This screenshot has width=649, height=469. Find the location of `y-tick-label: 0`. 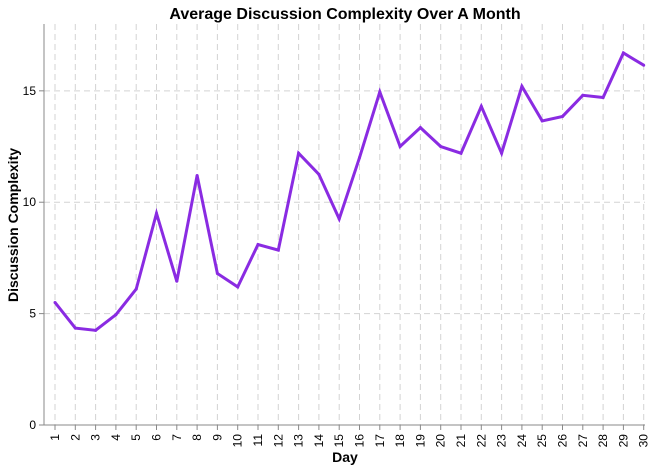

y-tick-label: 0 is located at coordinates (32, 425).